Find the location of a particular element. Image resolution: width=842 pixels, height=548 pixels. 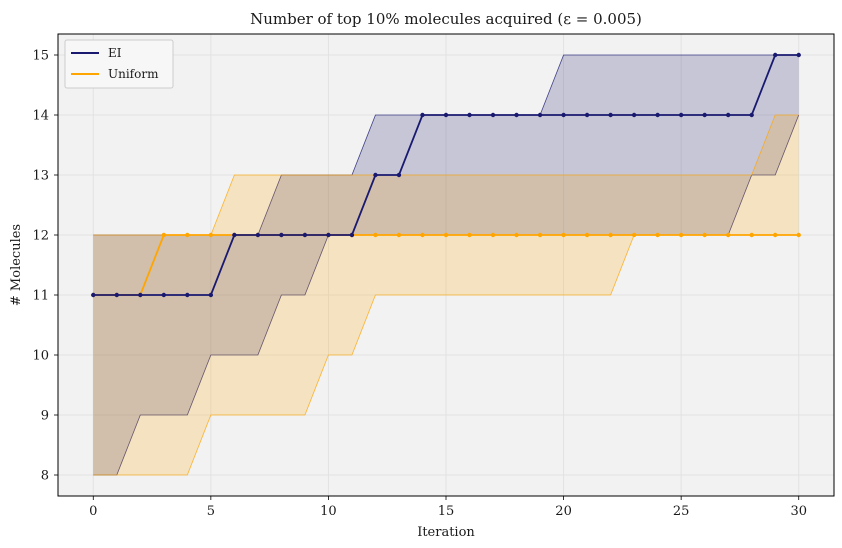

x-tick-label: 20 is located at coordinates (563, 511).